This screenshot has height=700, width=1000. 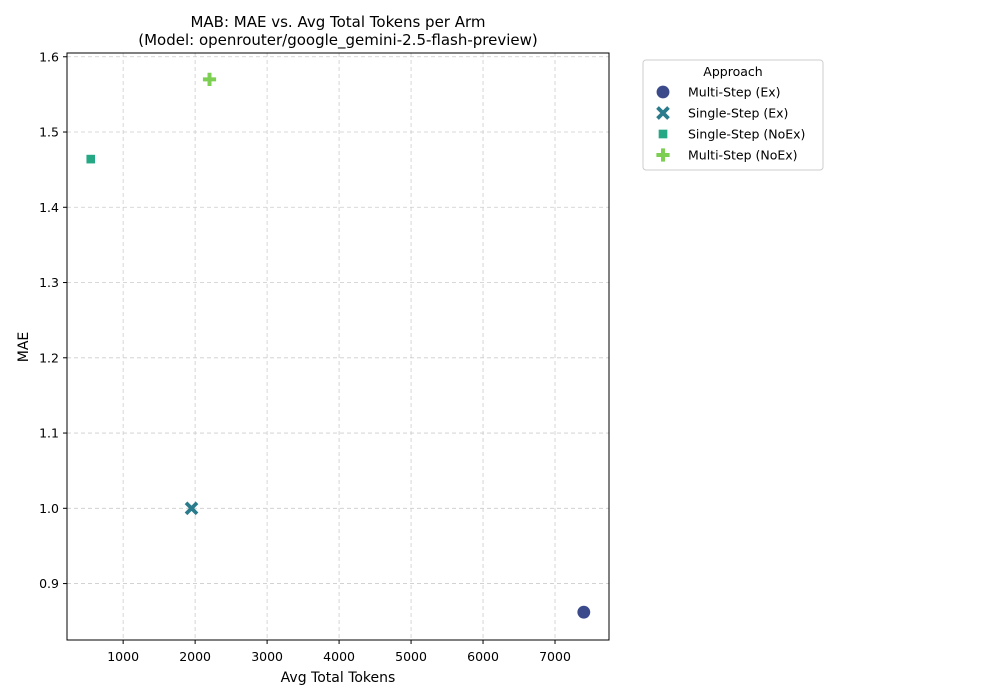 What do you see at coordinates (743, 155) in the screenshot?
I see `legend-label: Multi-Step (NoEx)` at bounding box center [743, 155].